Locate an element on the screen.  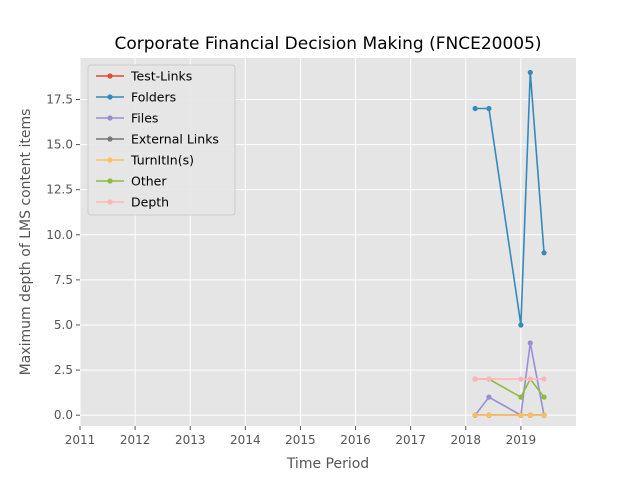
legend-label: Folders is located at coordinates (153, 97).